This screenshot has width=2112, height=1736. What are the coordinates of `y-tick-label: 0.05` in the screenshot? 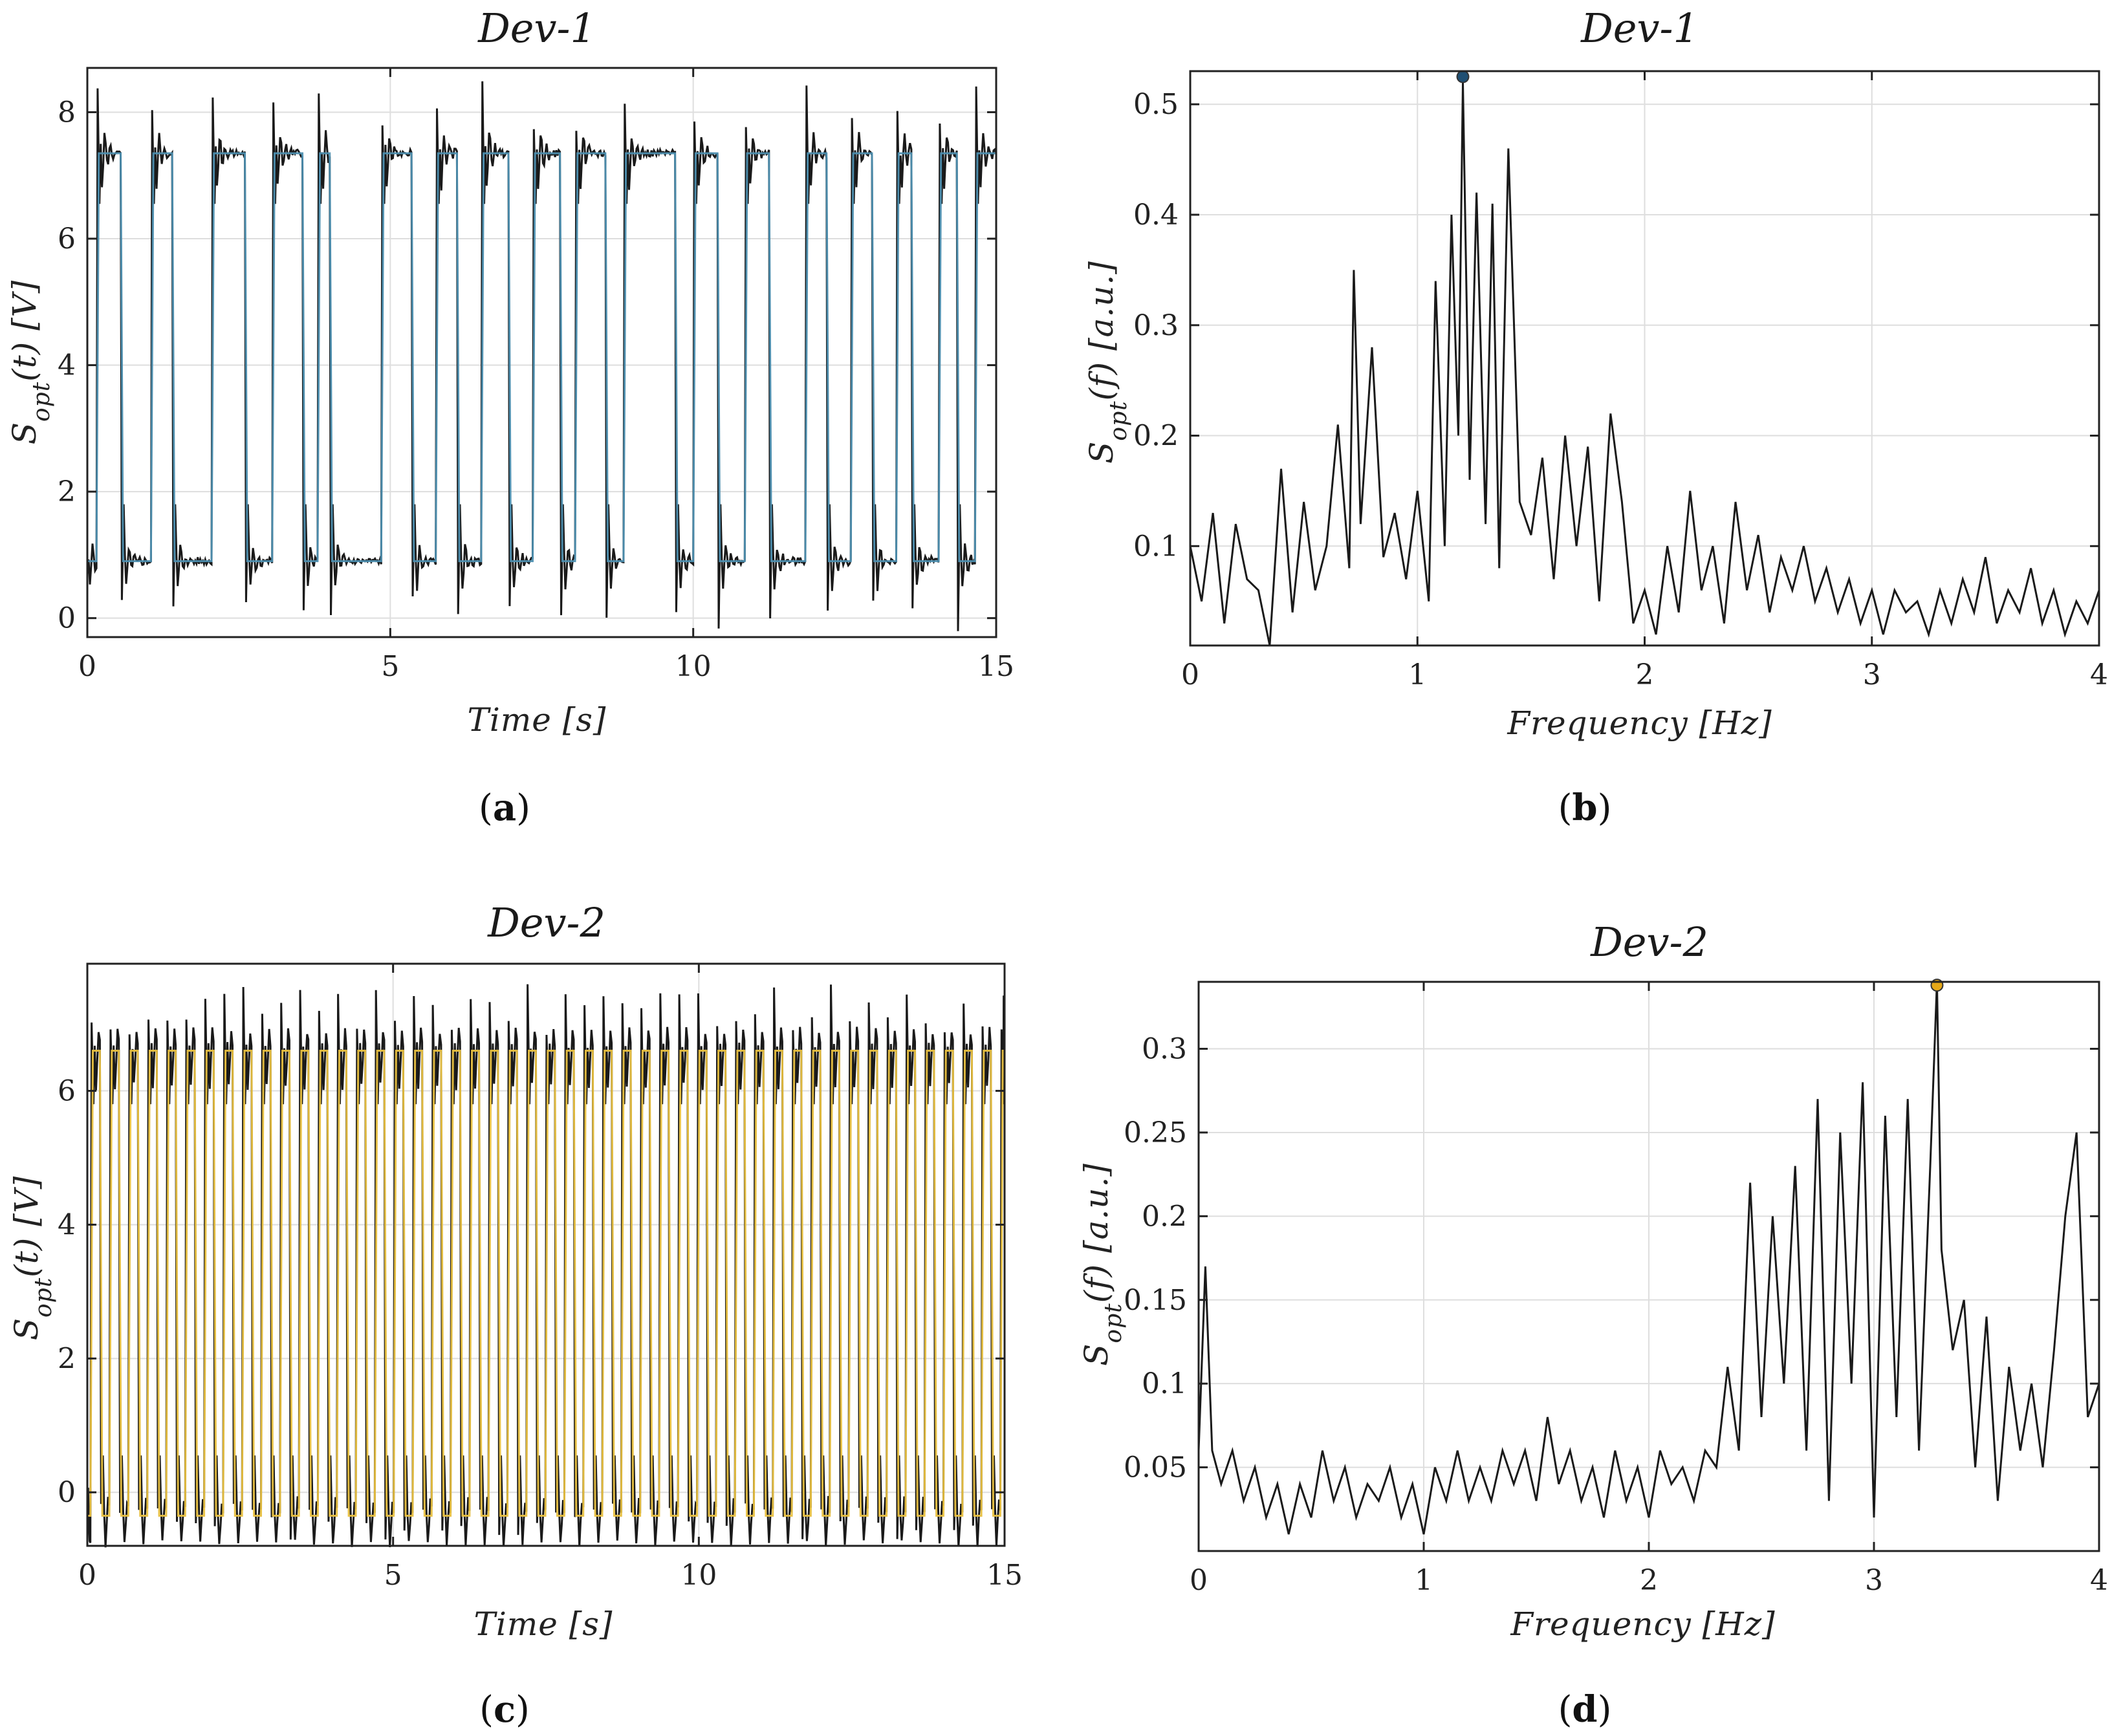 It's located at (1155, 1468).